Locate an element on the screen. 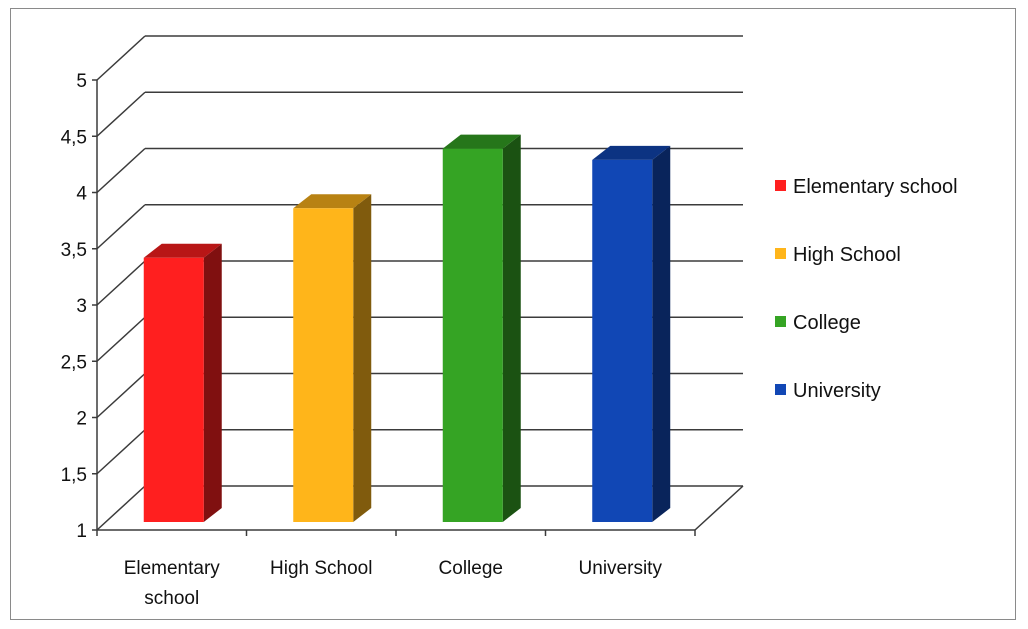 This screenshot has width=1028, height=629. x-tick-label: Elementary school is located at coordinates (172, 583).